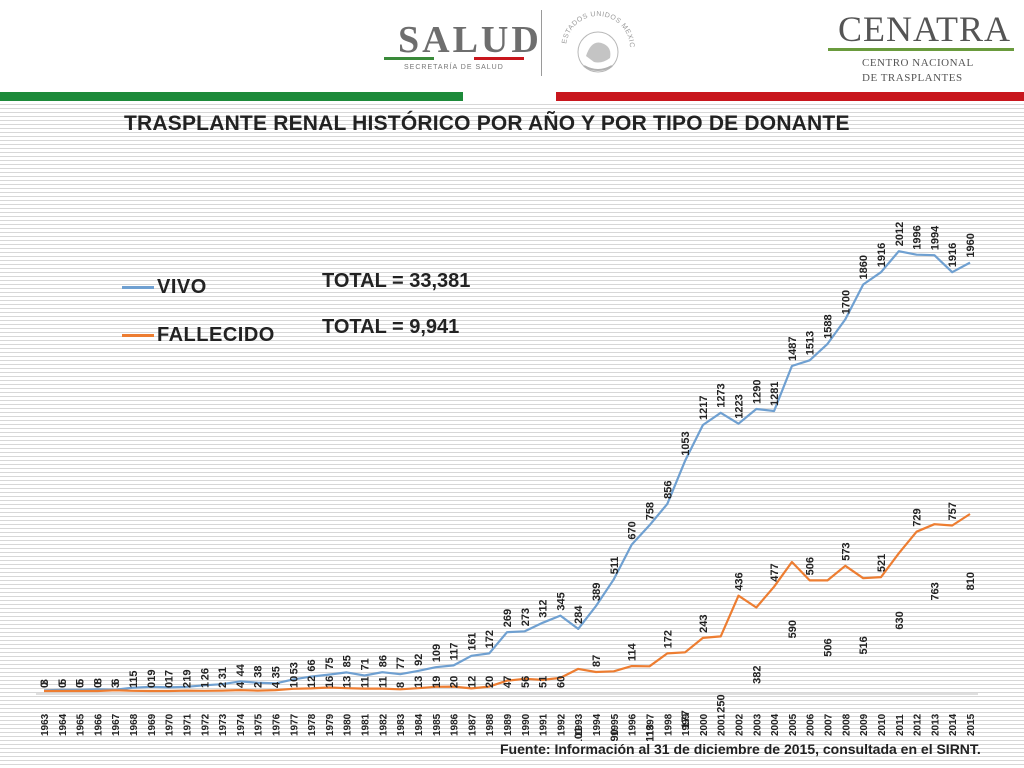 This screenshot has width=1024, height=768. What do you see at coordinates (633, 651) in the screenshot?
I see `data-label-fallecido: 114` at bounding box center [633, 651].